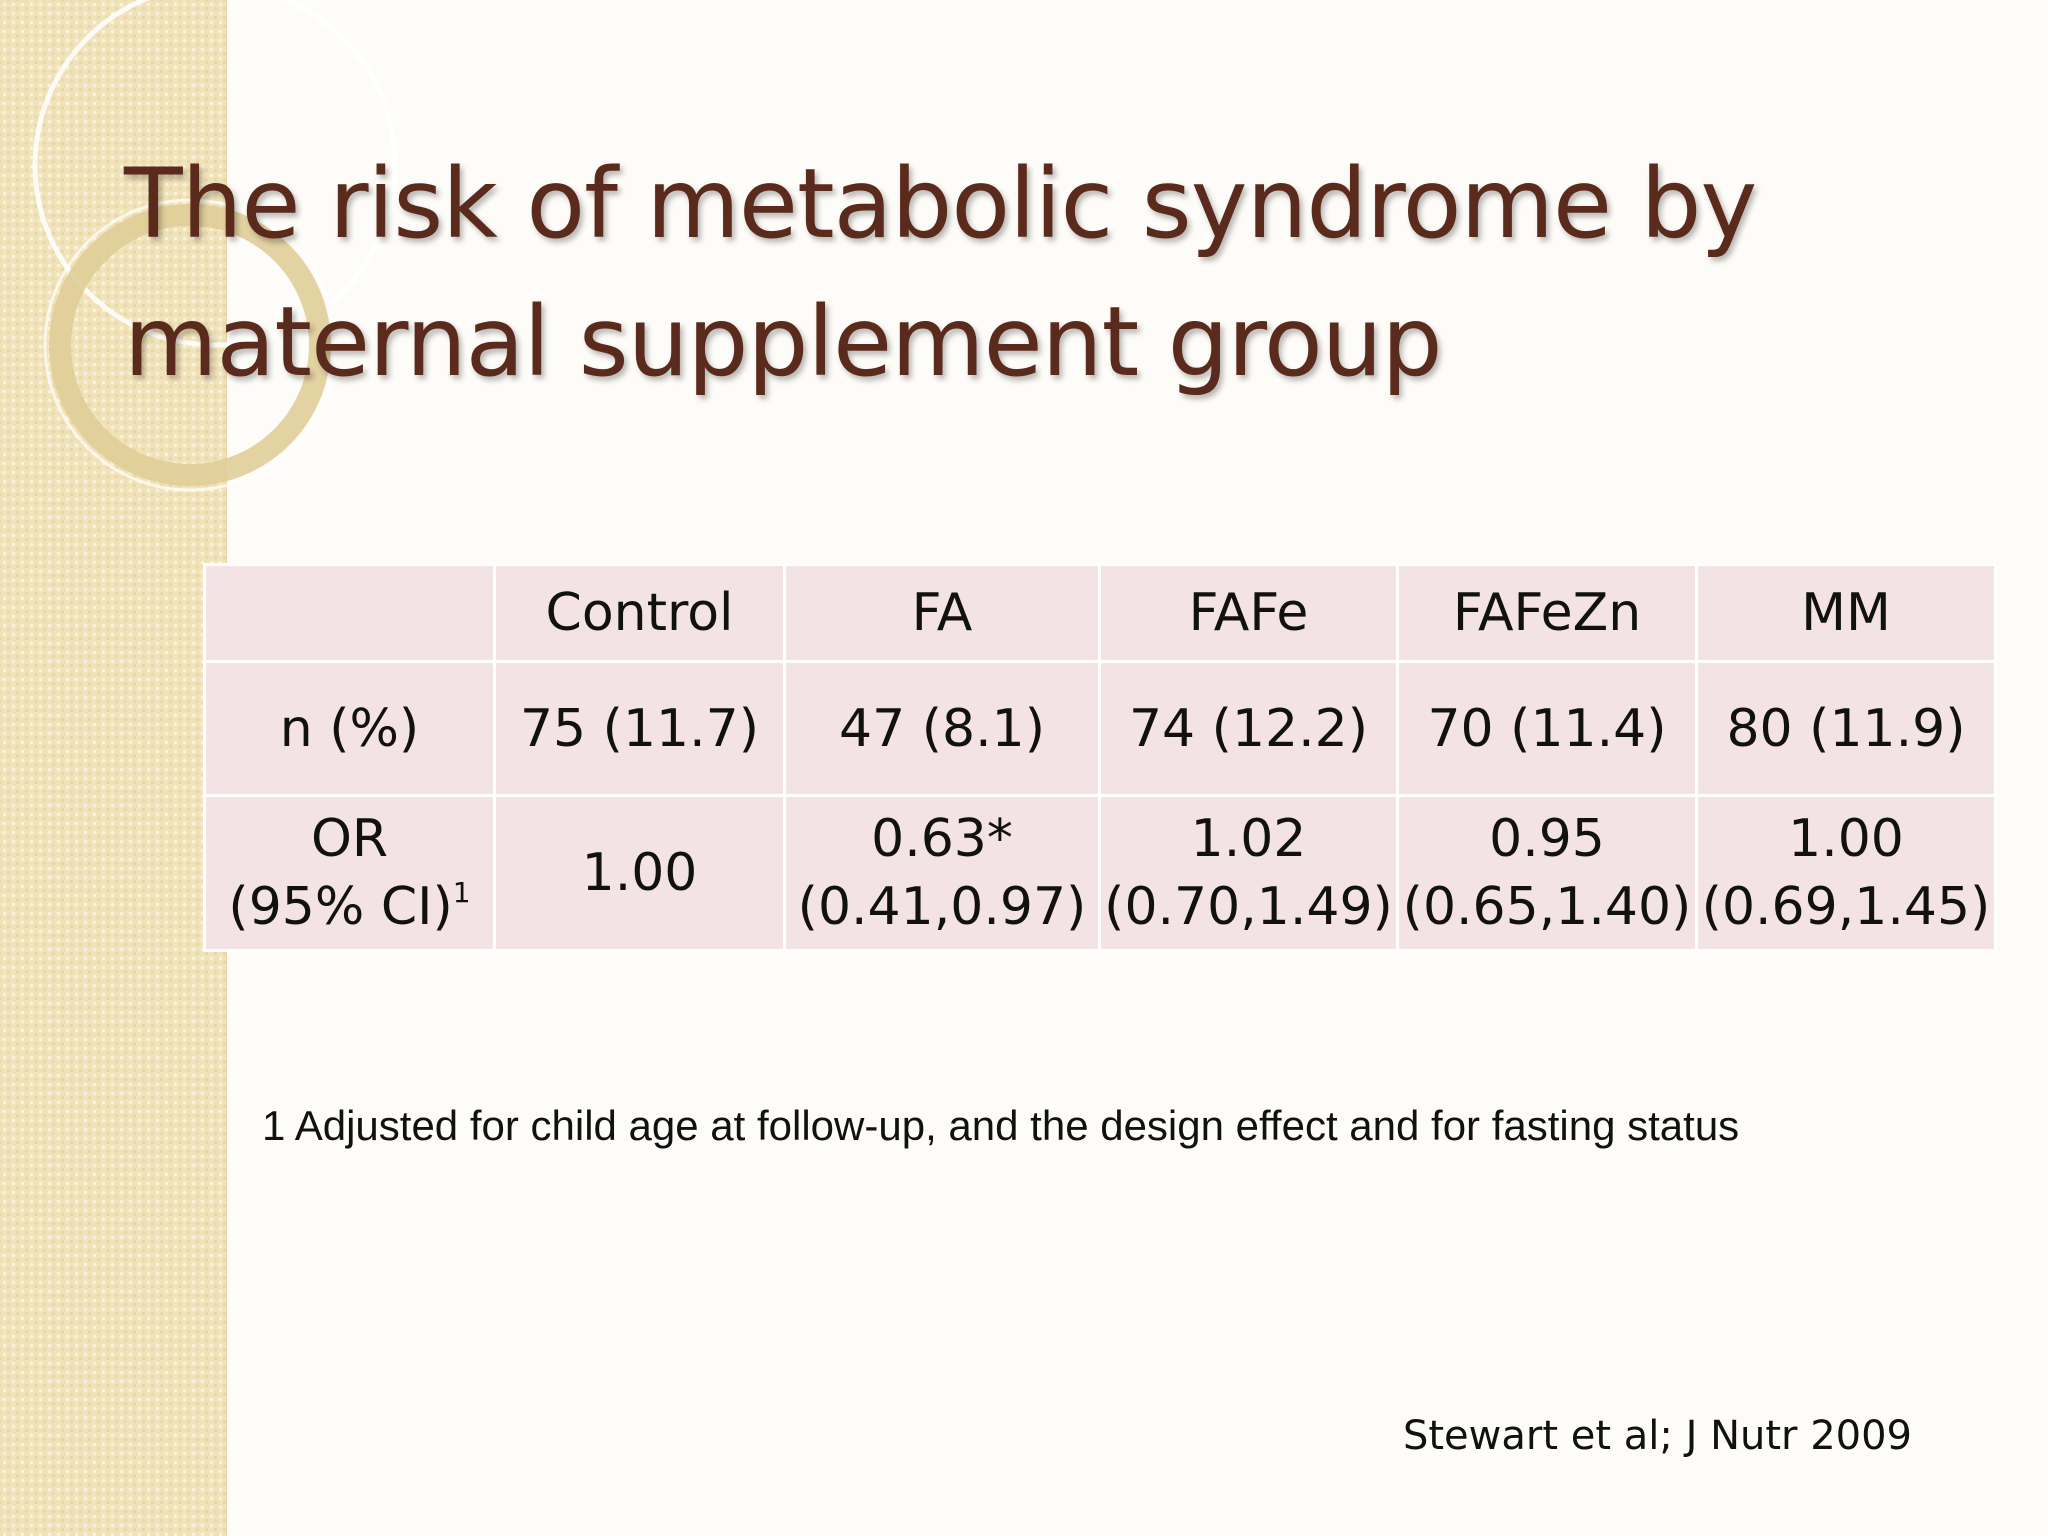 This screenshot has height=1536, width=2048. What do you see at coordinates (461, 892) in the screenshot?
I see `footnote-marker: 1` at bounding box center [461, 892].